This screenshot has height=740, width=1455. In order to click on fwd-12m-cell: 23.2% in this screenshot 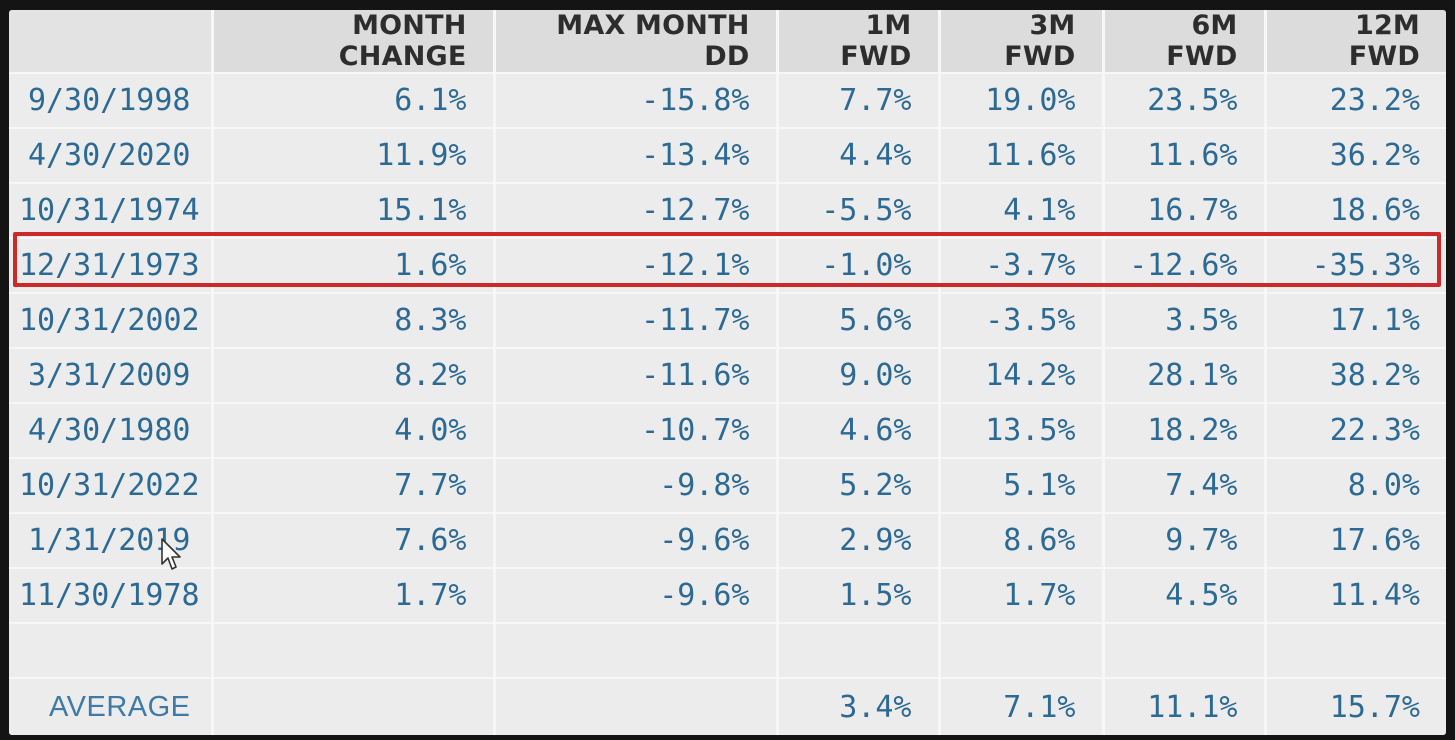, I will do `click(1355, 101)`.